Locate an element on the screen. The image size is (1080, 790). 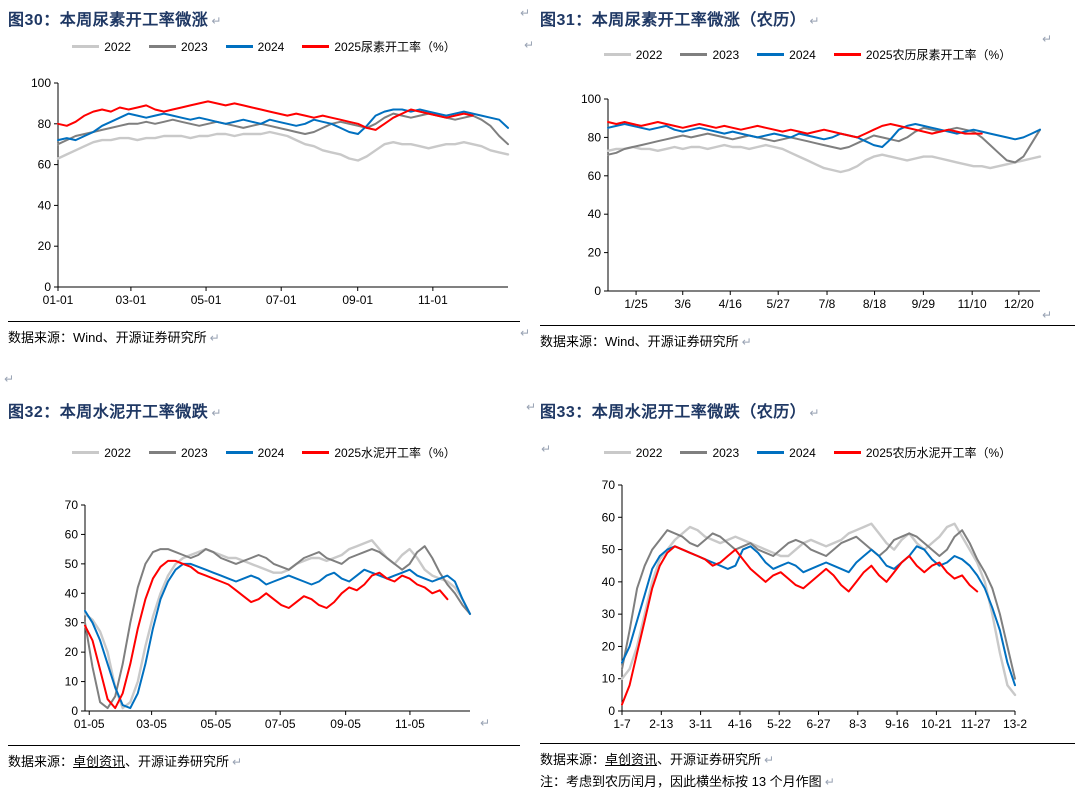
legend-label: 2025农历尿素开工率（%） is located at coordinates (938, 55).